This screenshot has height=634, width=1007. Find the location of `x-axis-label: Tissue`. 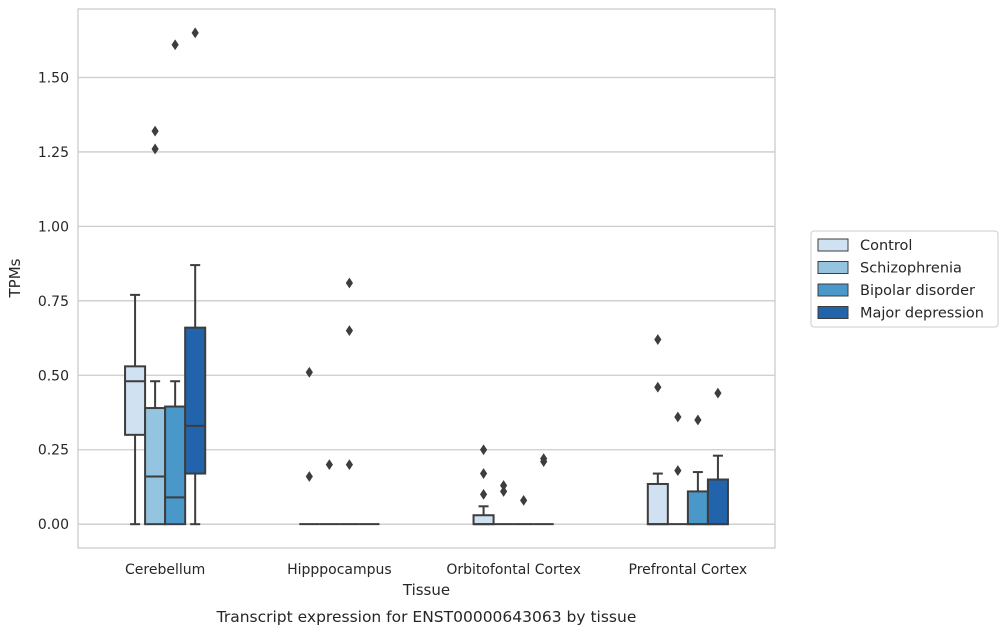

x-axis-label: Tissue is located at coordinates (426, 590).